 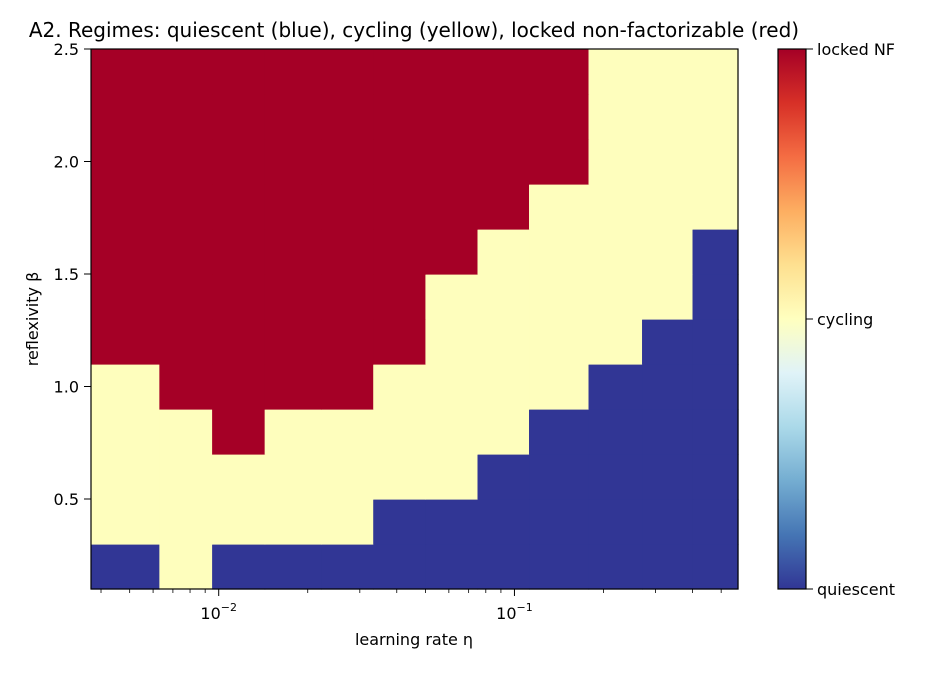 I want to click on y-tick-label: 1.0, so click(x=66, y=387).